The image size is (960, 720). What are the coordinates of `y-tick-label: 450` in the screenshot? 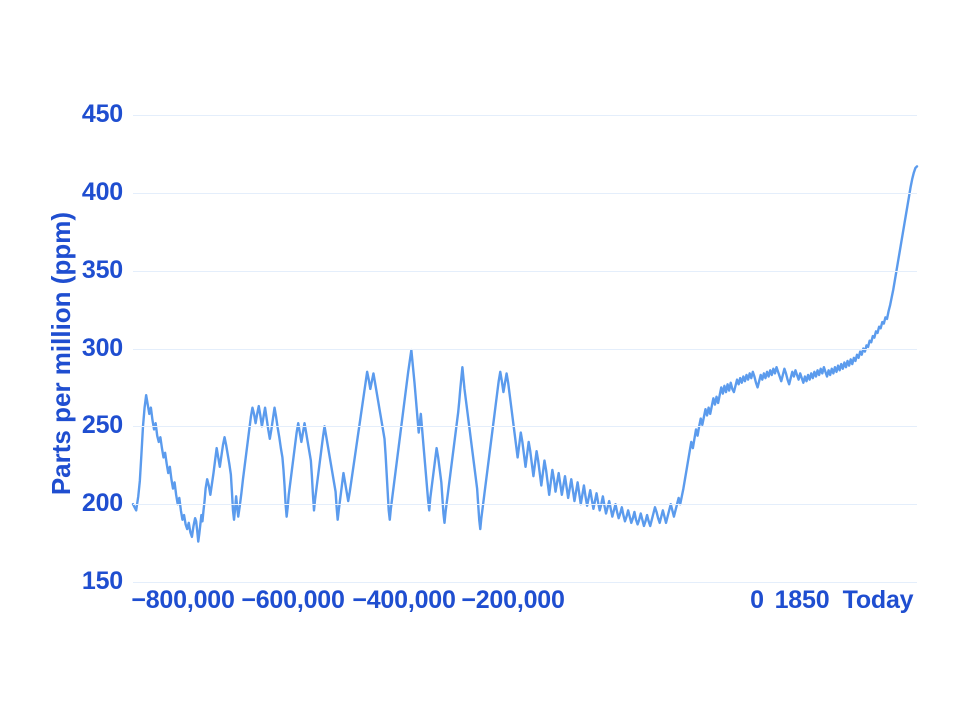 It's located at (102, 114).